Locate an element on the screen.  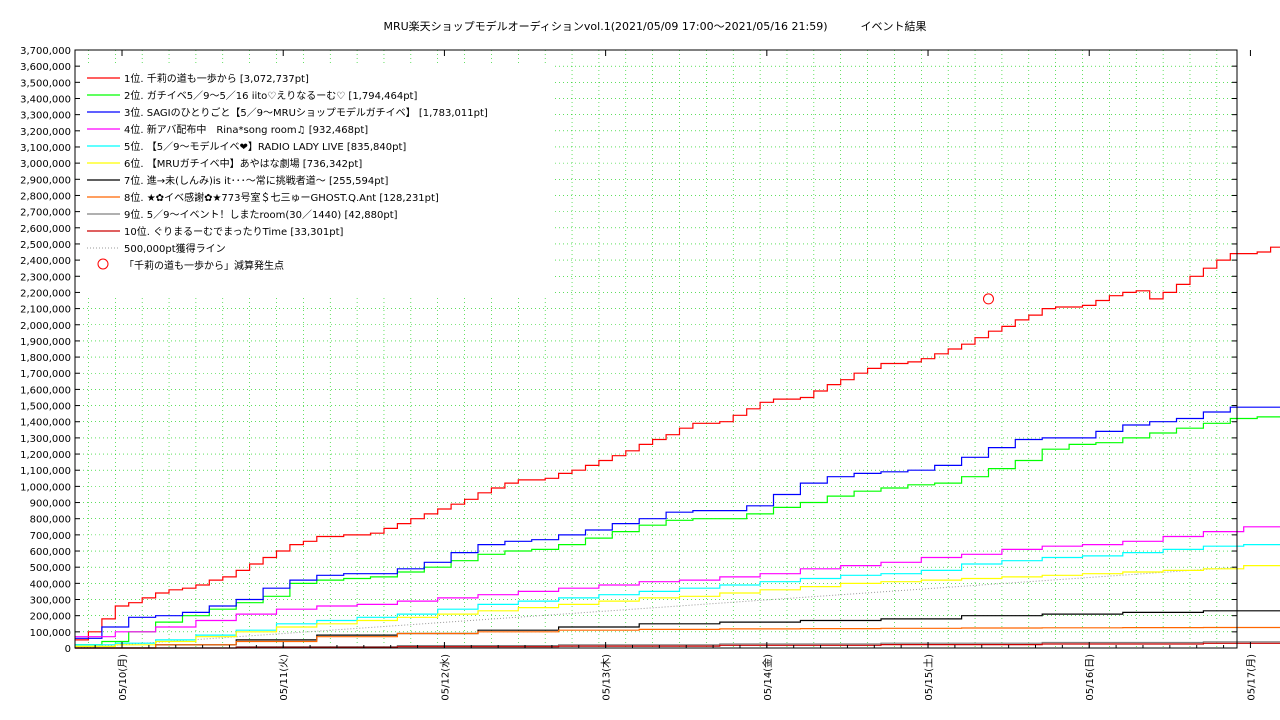
legend-swatch-marker is located at coordinates (103, 264).